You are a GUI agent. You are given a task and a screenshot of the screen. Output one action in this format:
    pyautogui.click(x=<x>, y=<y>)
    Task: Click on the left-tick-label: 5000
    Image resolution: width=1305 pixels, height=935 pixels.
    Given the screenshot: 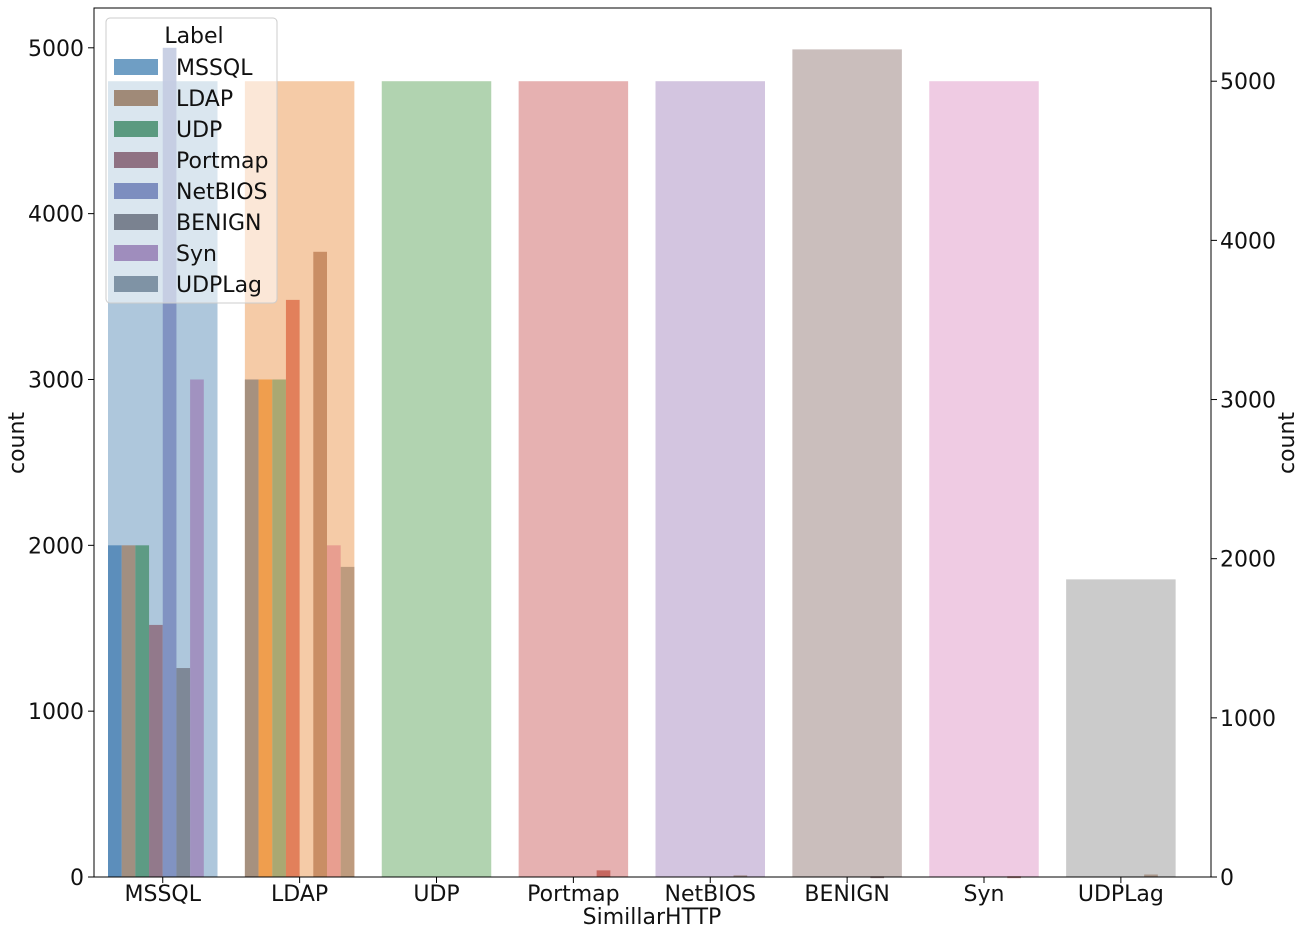 What is the action you would take?
    pyautogui.click(x=56, y=49)
    